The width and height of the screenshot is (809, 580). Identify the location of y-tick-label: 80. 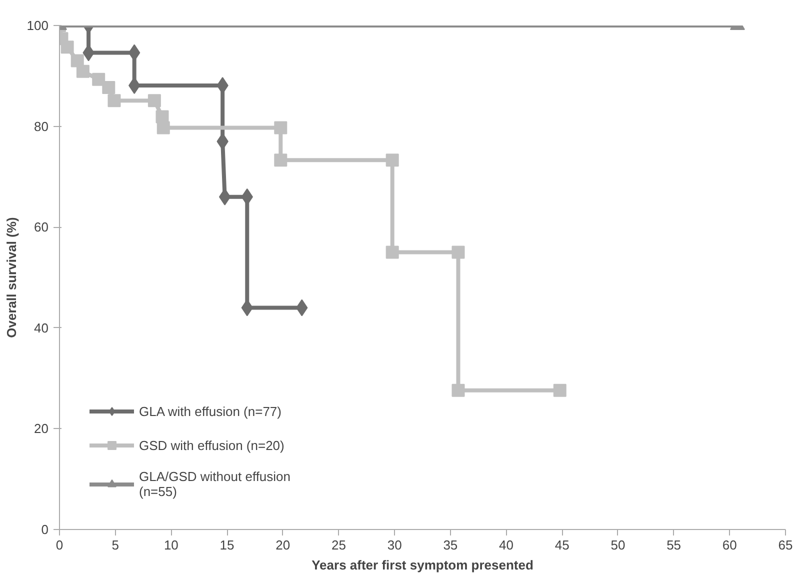
(41, 126).